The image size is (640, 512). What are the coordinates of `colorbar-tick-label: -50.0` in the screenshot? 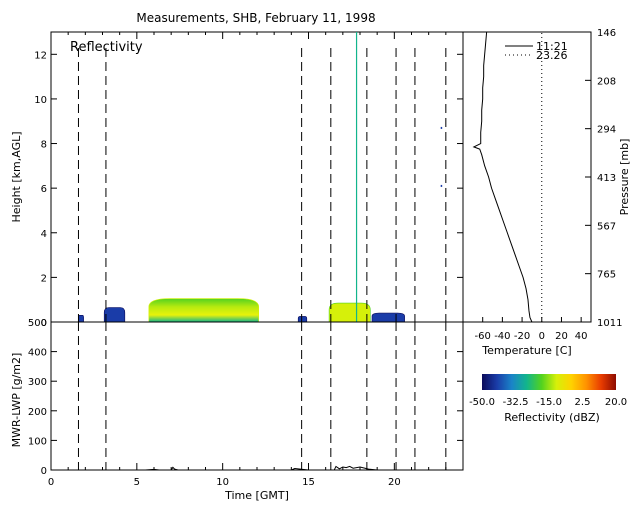 It's located at (482, 402).